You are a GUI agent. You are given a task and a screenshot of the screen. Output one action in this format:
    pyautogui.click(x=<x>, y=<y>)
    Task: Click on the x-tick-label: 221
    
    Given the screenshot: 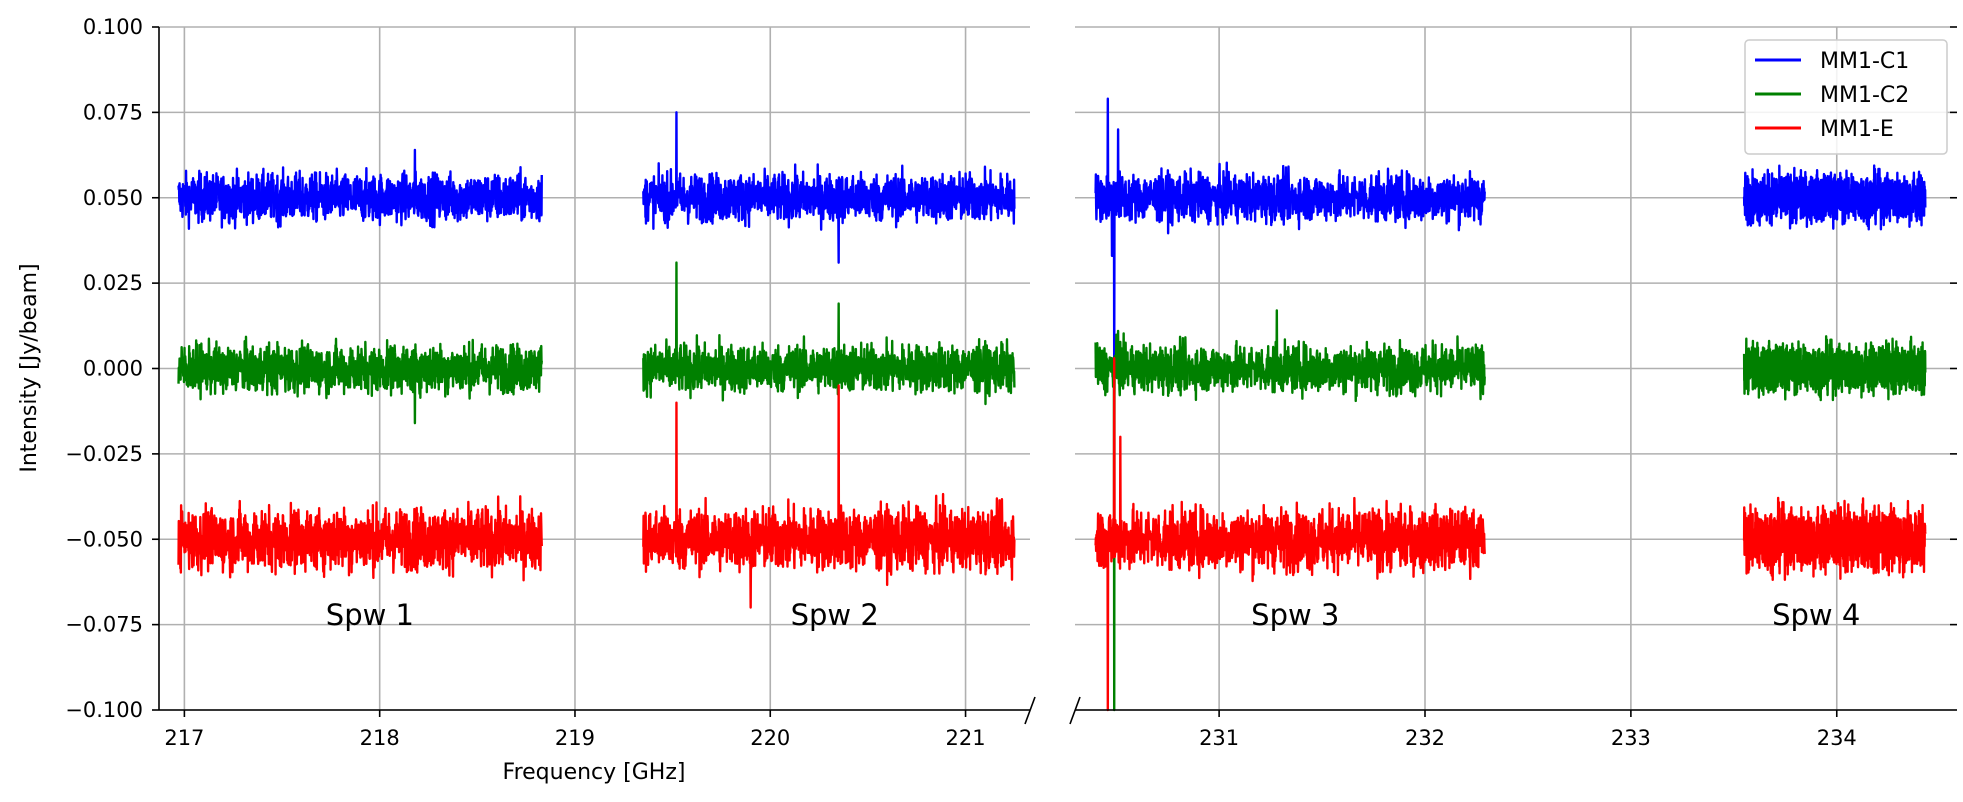 What is the action you would take?
    pyautogui.click(x=966, y=738)
    